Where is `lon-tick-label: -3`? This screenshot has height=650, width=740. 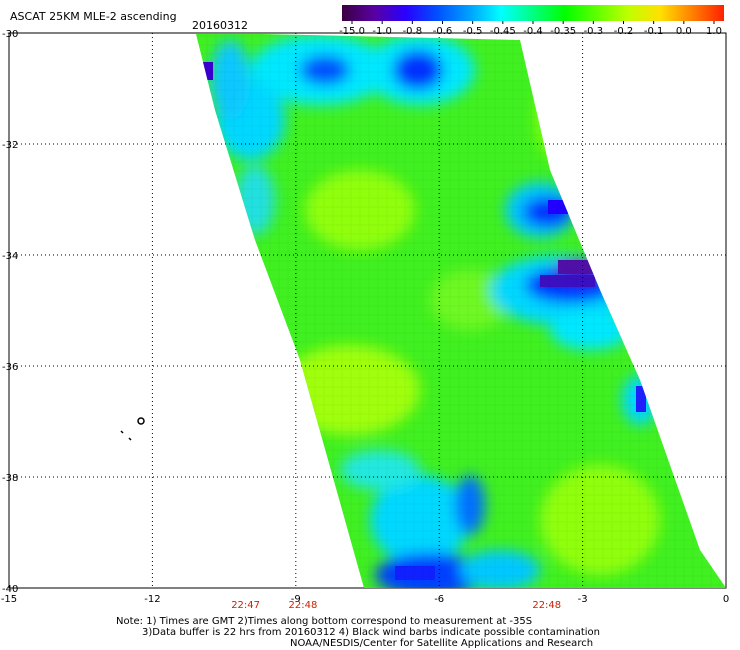 lon-tick-label: -3 is located at coordinates (583, 599).